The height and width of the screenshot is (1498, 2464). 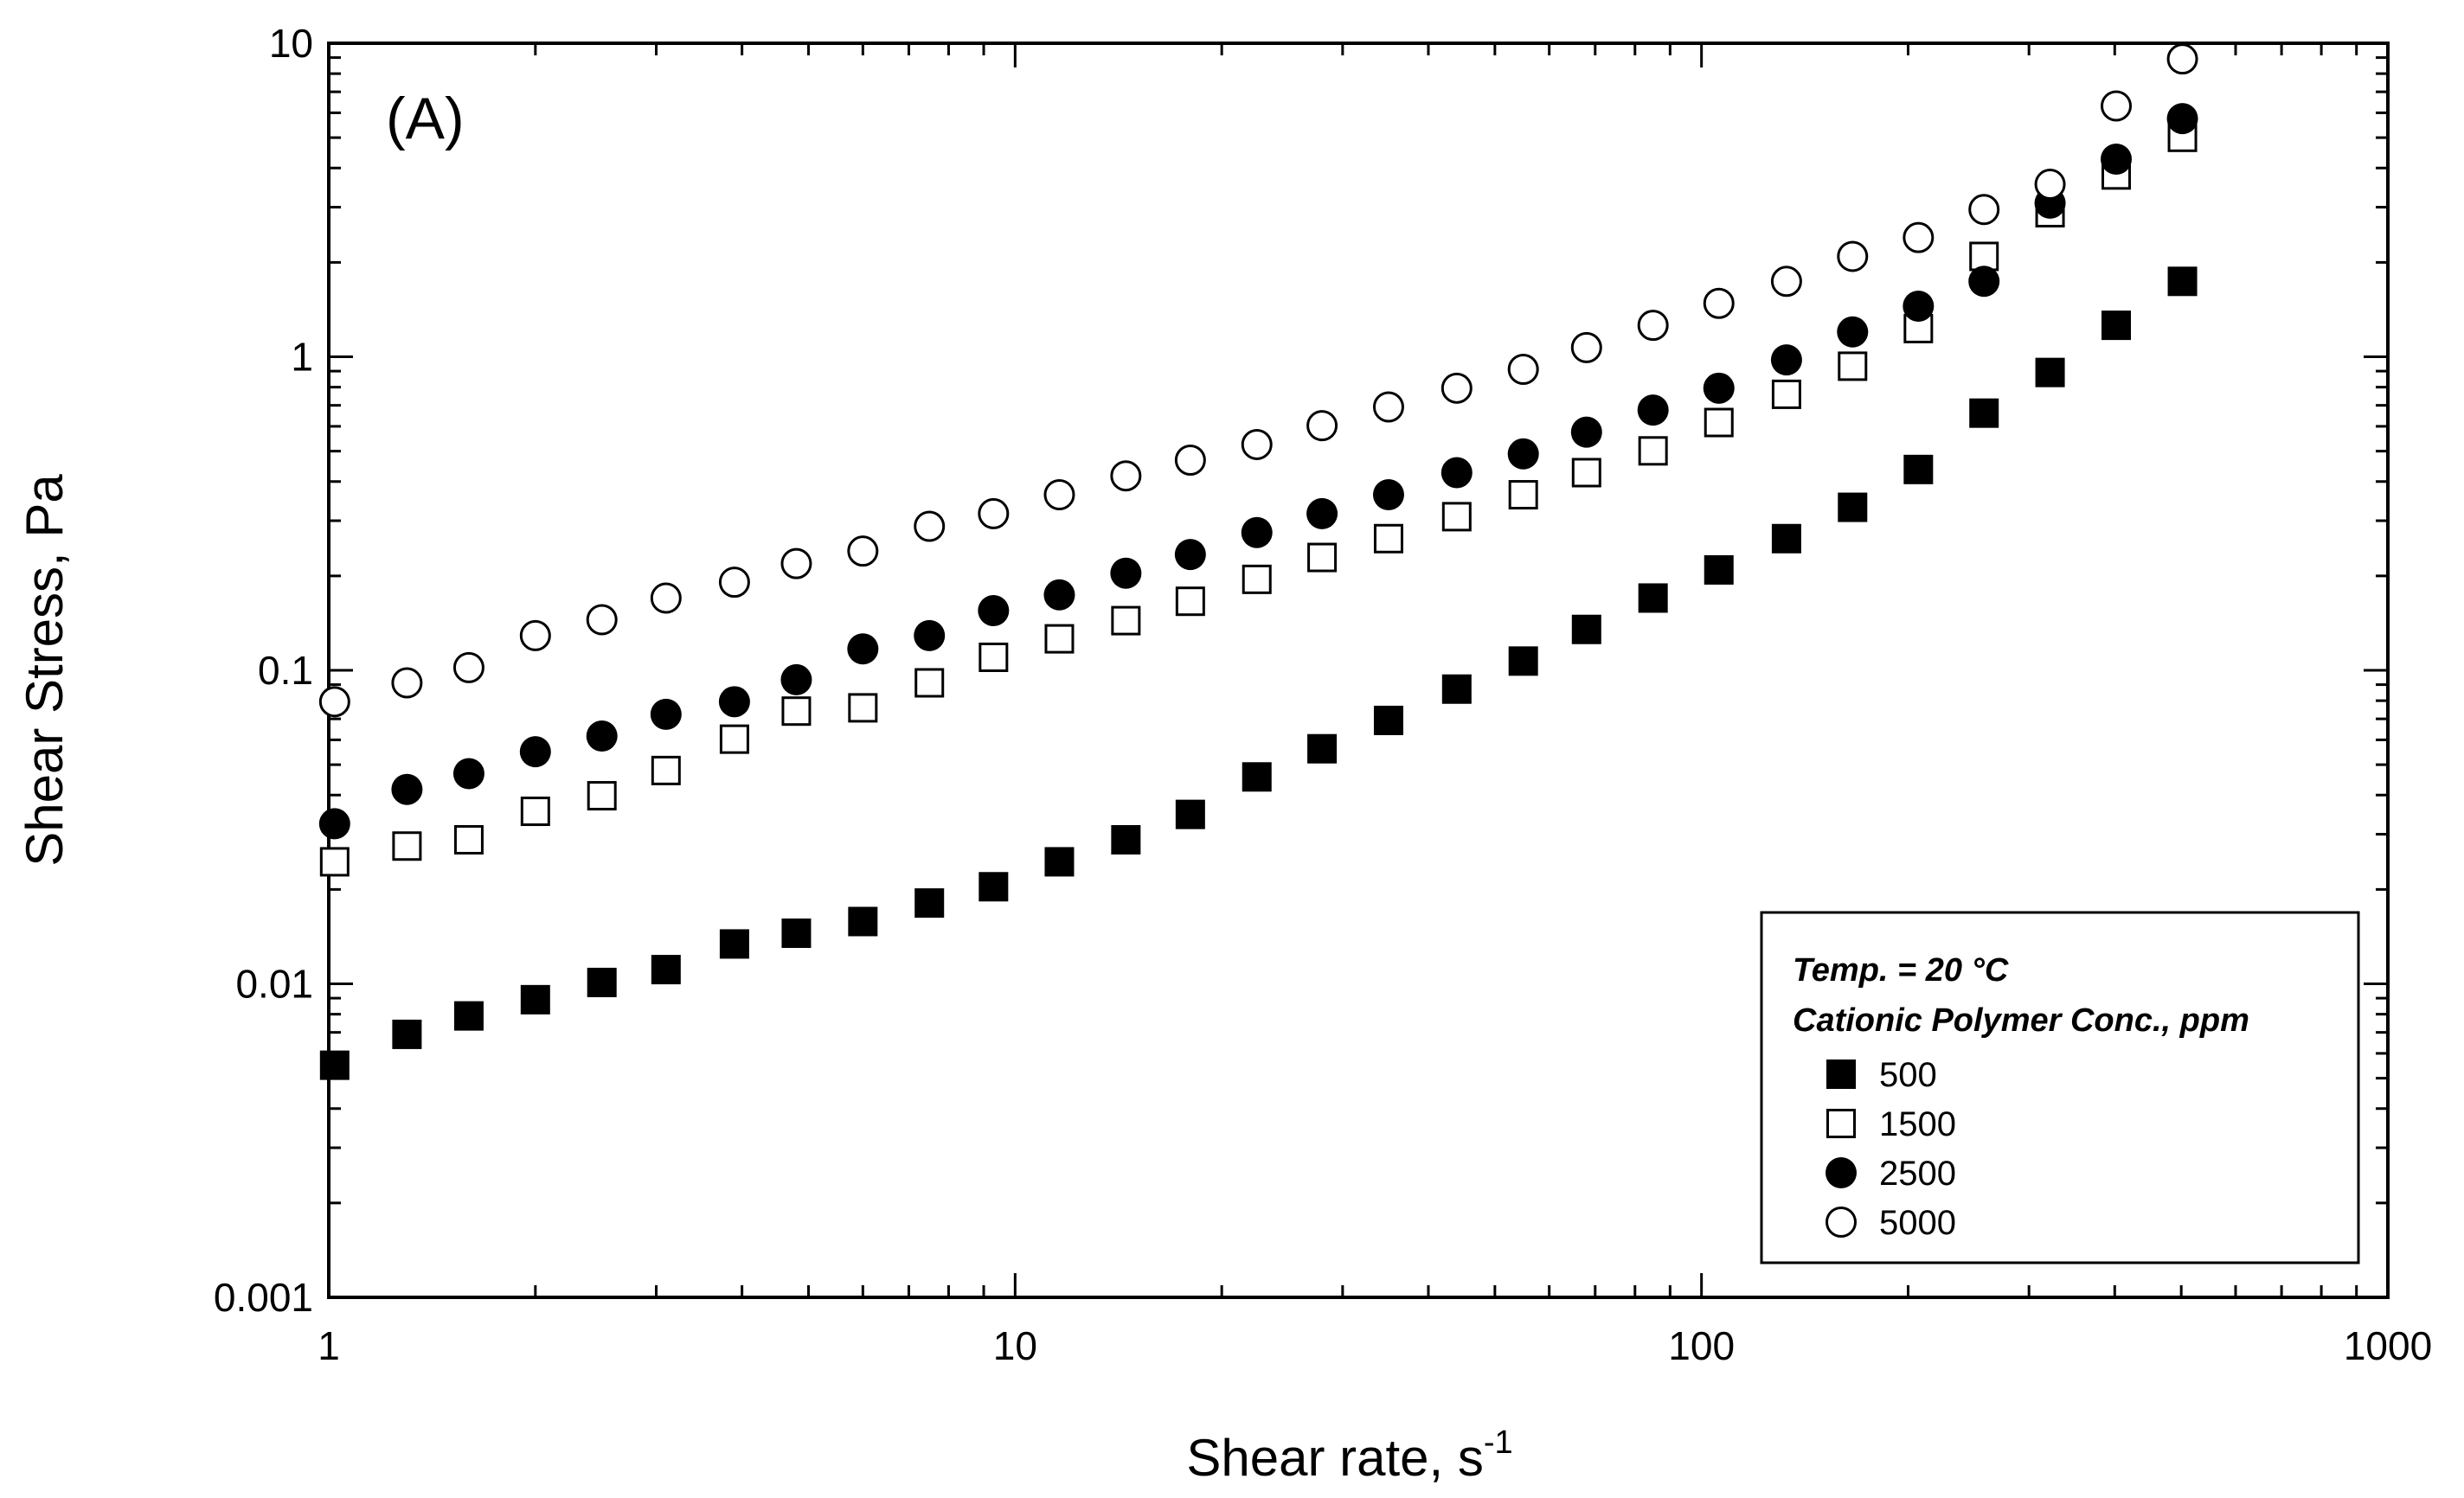 What do you see at coordinates (1901, 970) in the screenshot?
I see `legend-heading-temp: Temp. = 20 °C` at bounding box center [1901, 970].